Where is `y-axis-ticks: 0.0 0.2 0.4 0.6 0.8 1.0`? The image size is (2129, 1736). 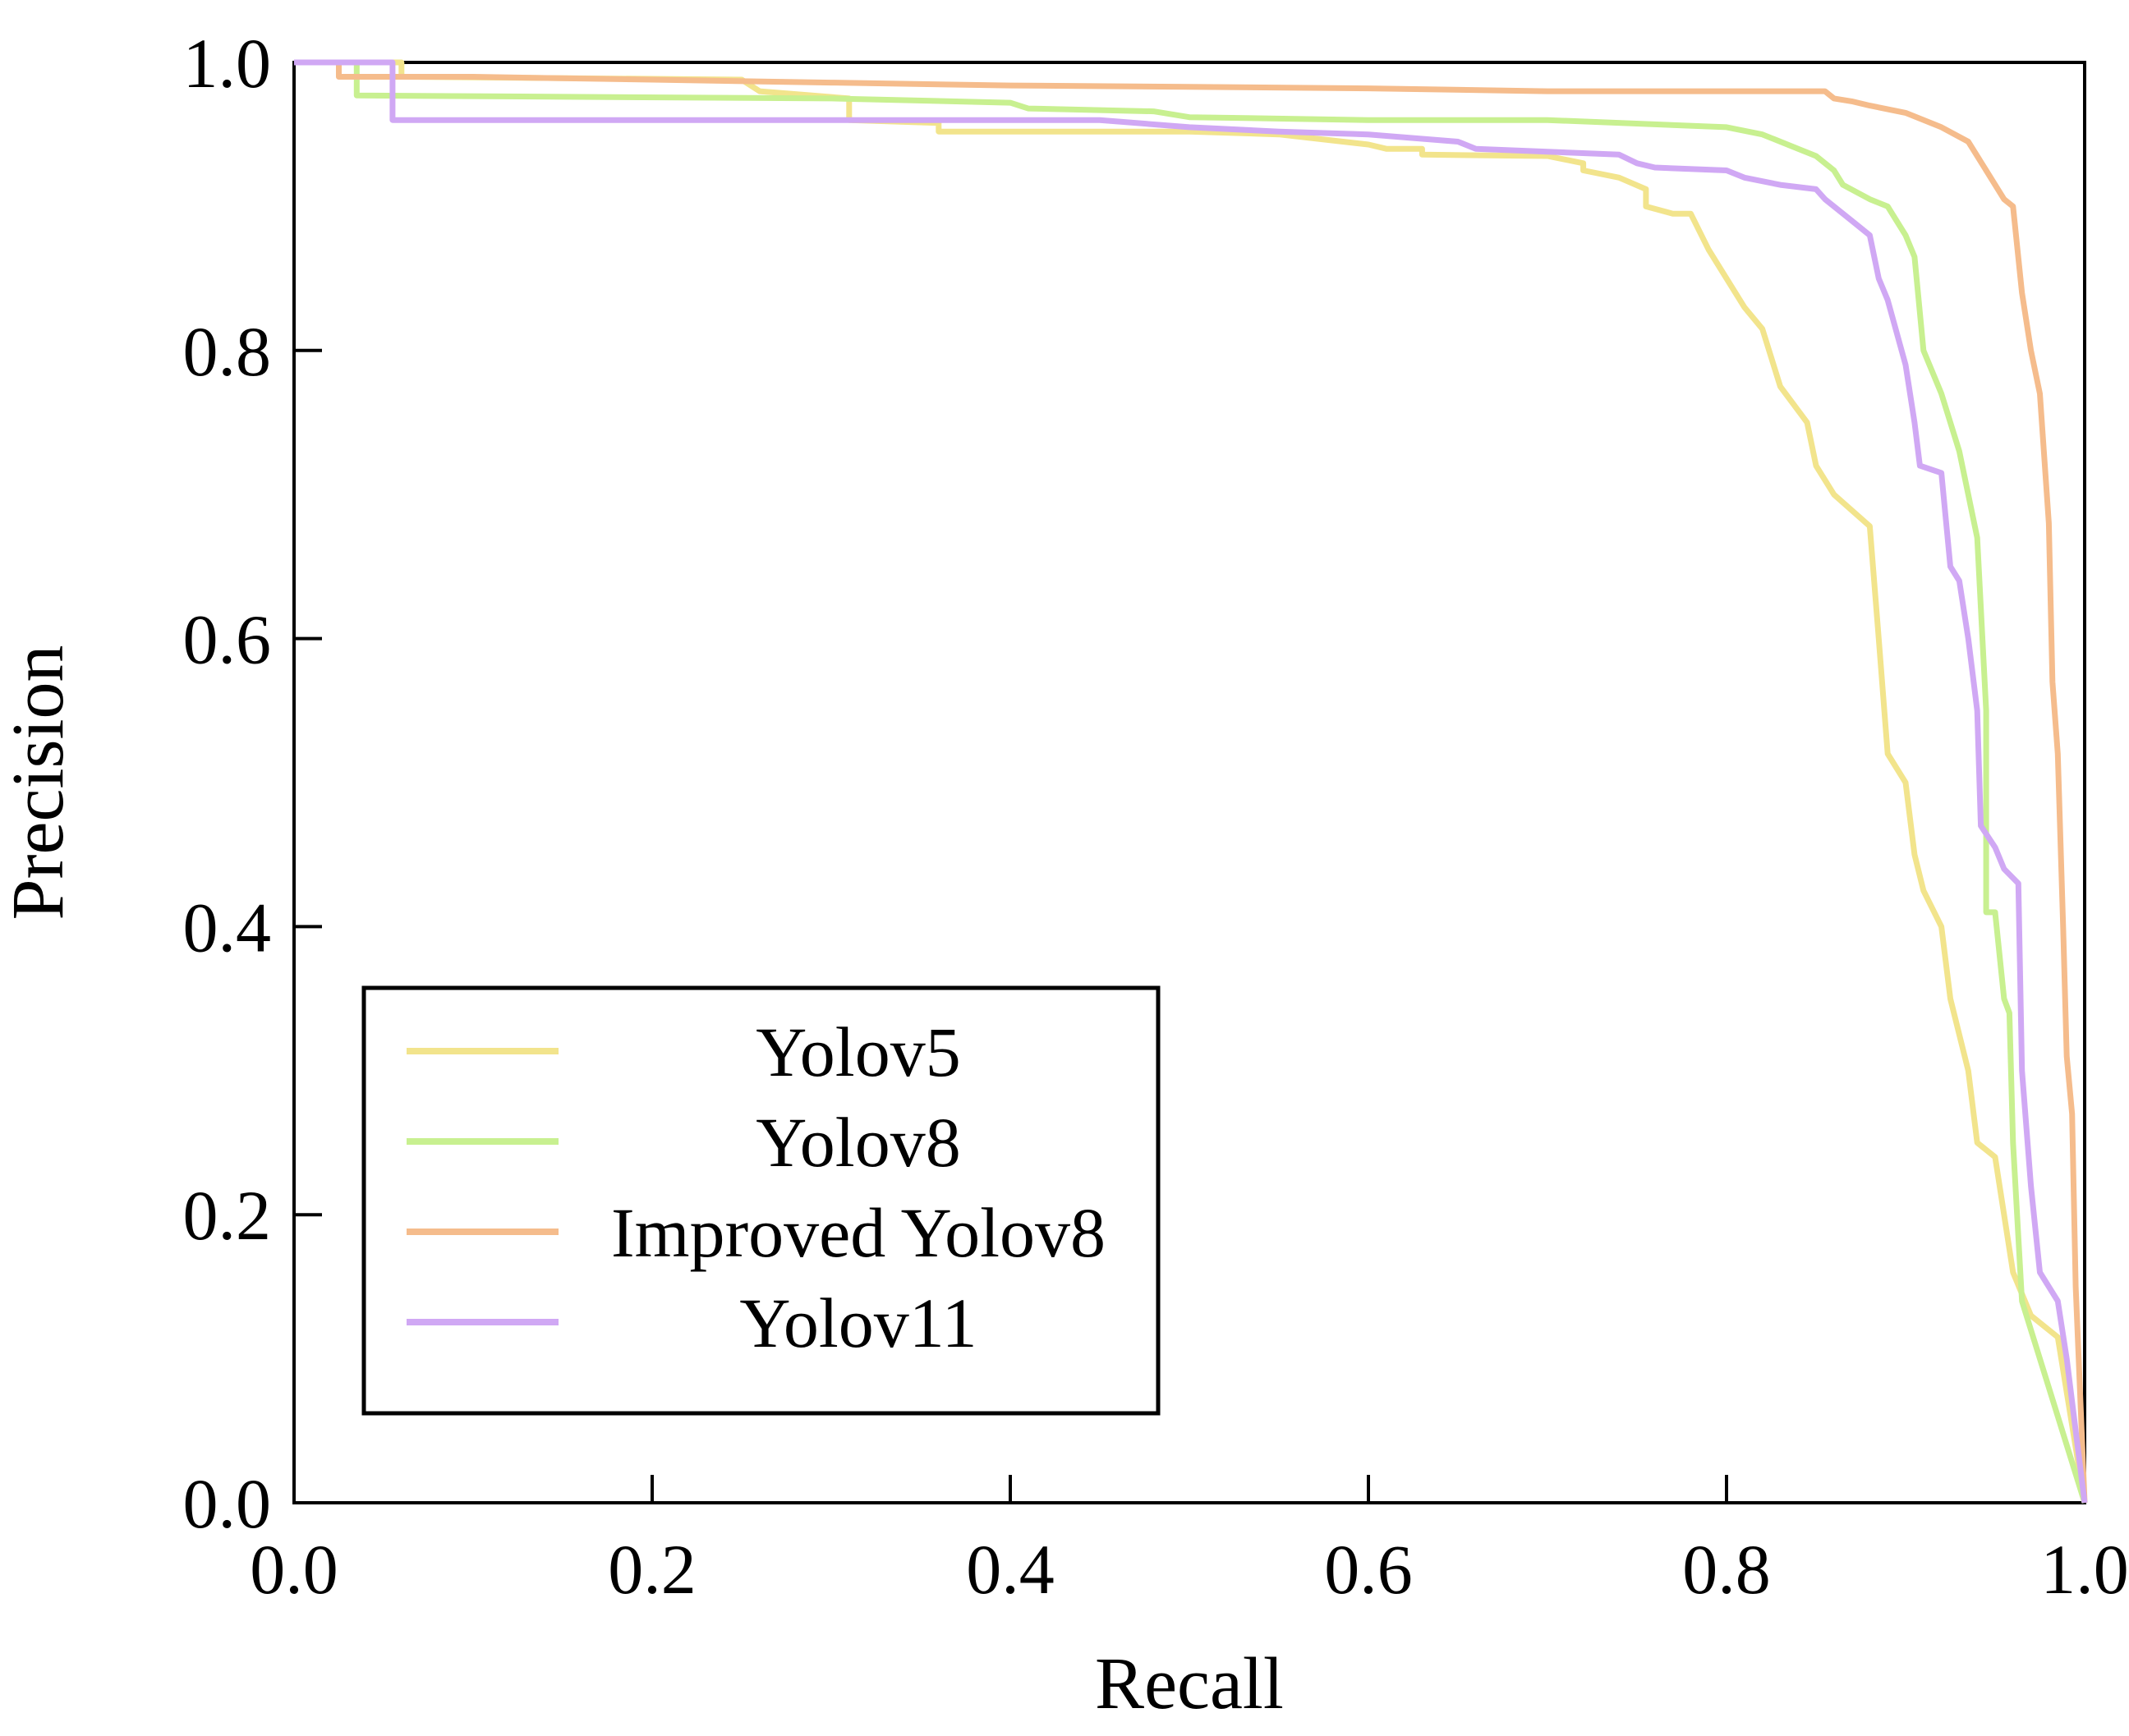
y-axis-ticks: 0.0 0.2 0.4 0.6 0.8 1.0 is located at coordinates (252, 783).